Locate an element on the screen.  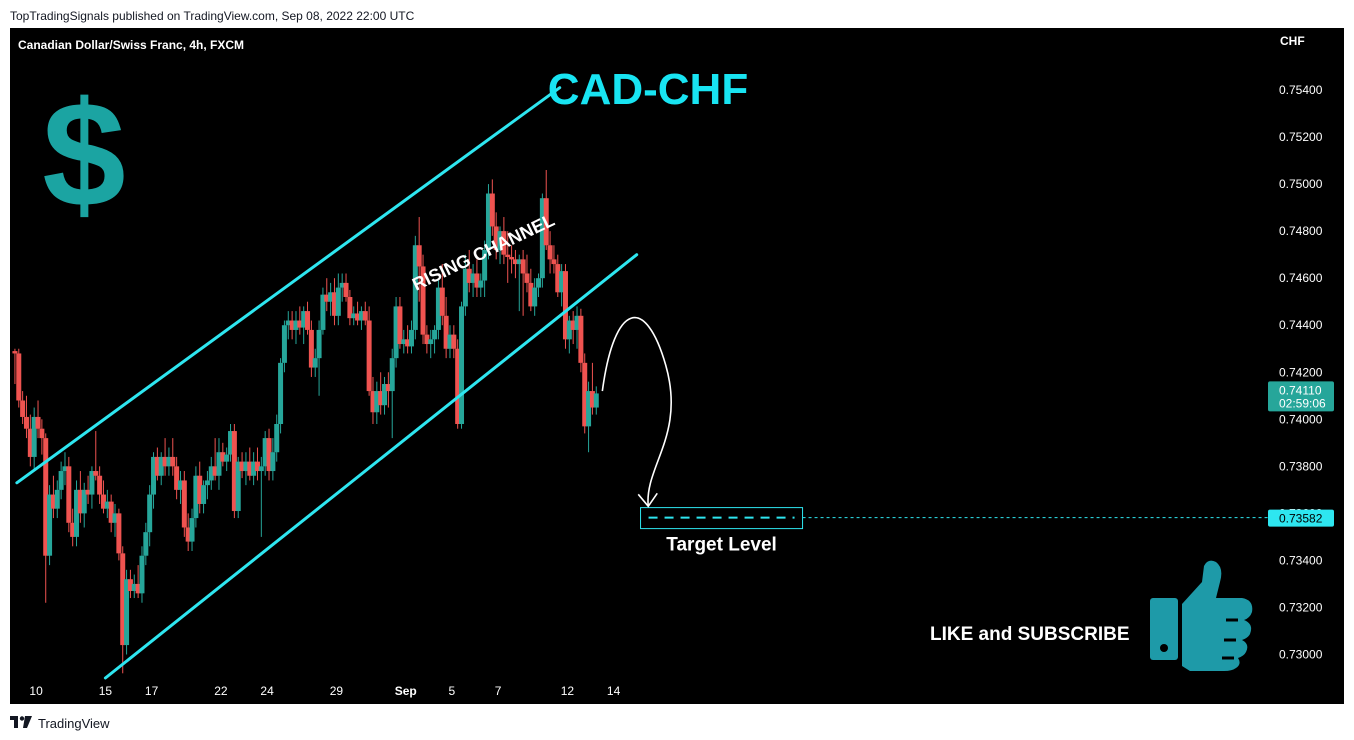
y-tick-label: 0.75200 is located at coordinates (1301, 137).